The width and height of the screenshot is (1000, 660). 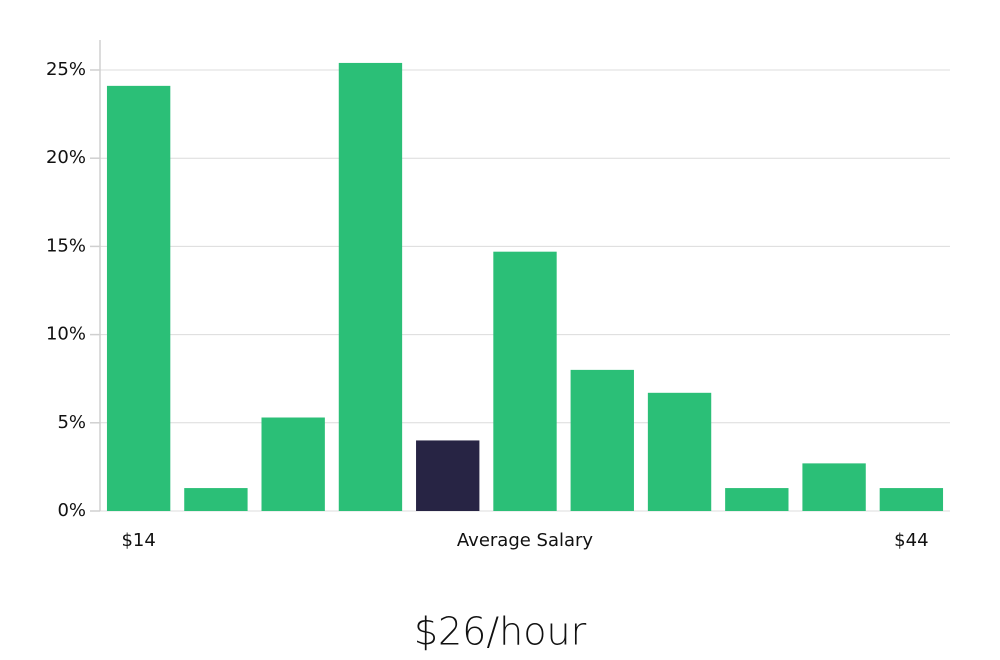 I want to click on y-tick-label: 25%, so click(x=66, y=69).